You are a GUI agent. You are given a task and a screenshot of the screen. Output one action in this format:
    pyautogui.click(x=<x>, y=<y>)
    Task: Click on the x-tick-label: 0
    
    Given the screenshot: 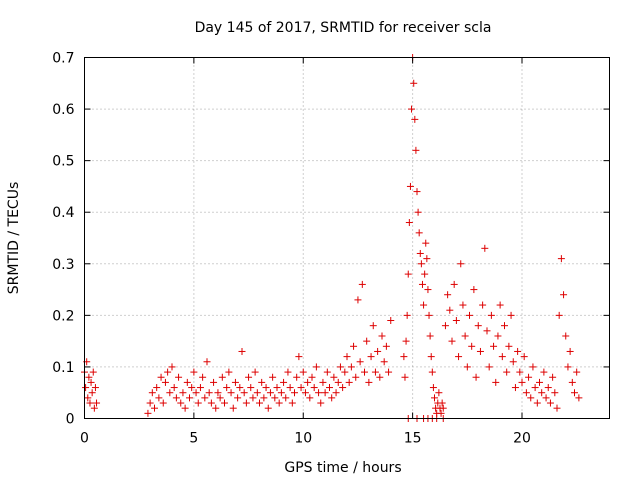 What is the action you would take?
    pyautogui.click(x=84, y=439)
    